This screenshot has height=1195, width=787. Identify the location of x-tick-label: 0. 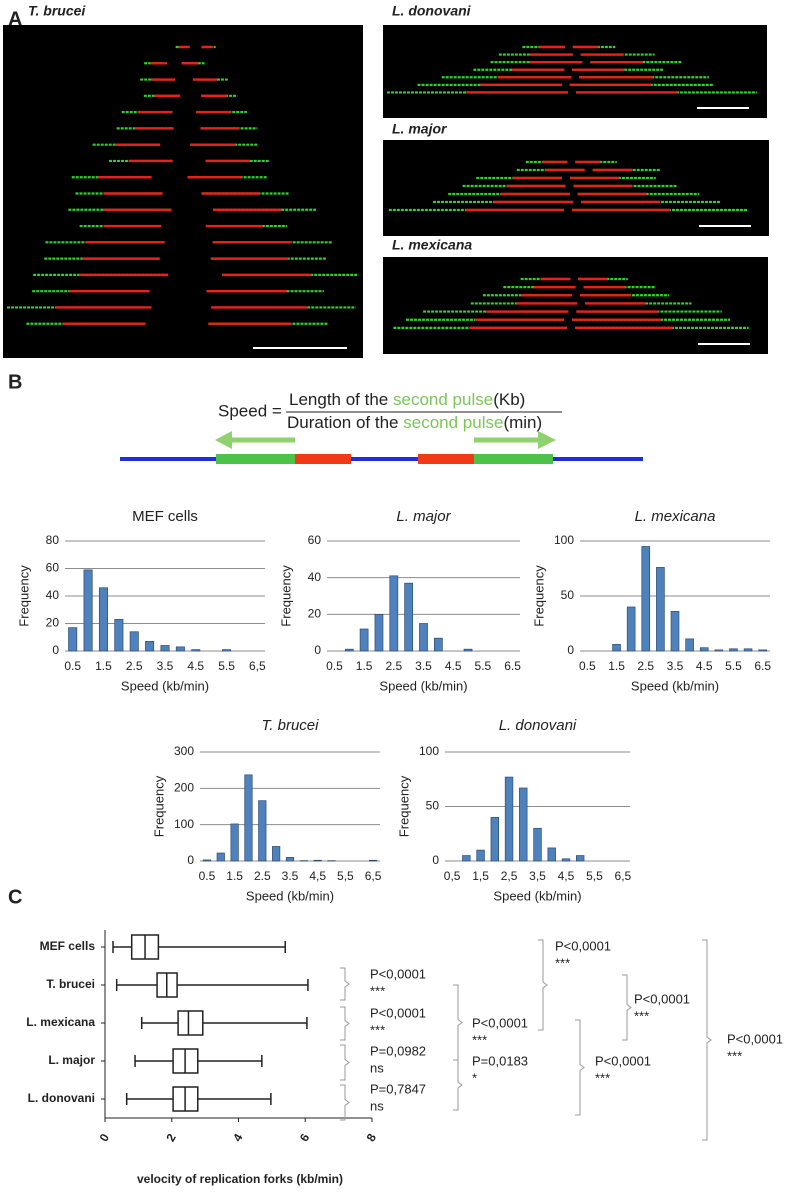
(105, 1137).